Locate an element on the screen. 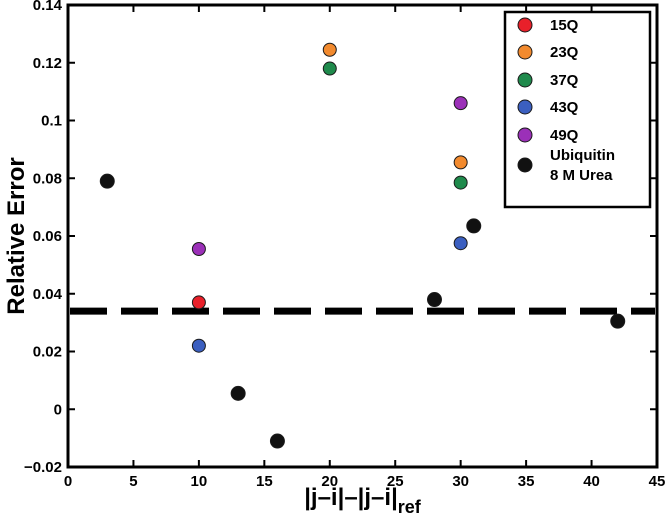 The height and width of the screenshot is (527, 666). series-23q is located at coordinates (395, 106).